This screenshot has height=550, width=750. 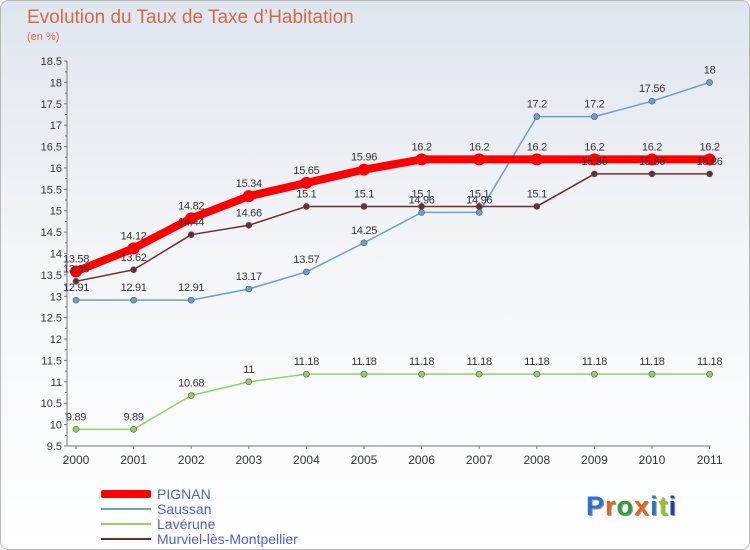 What do you see at coordinates (51, 404) in the screenshot?
I see `y-tick-label: 10.5` at bounding box center [51, 404].